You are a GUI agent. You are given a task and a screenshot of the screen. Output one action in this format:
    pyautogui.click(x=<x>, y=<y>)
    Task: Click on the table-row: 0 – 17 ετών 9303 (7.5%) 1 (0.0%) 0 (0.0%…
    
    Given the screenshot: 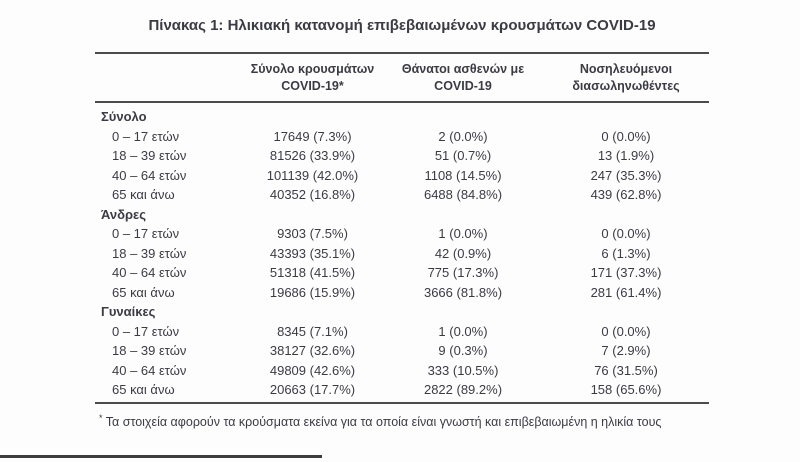 What is the action you would take?
    pyautogui.click(x=402, y=234)
    